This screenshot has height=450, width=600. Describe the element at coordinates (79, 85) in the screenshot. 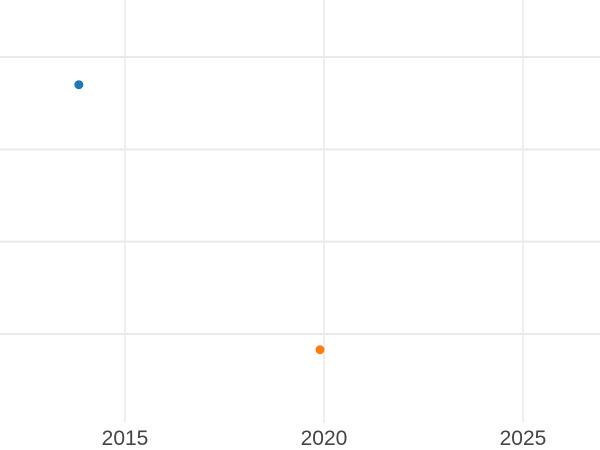

I see `data-point-series-blue` at that location.